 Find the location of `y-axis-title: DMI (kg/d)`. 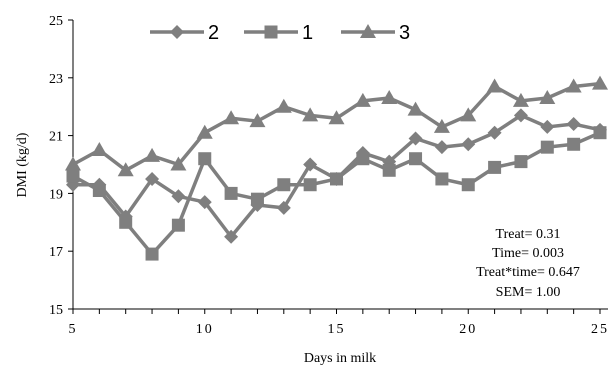

y-axis-title: DMI (kg/d) is located at coordinates (22, 164).